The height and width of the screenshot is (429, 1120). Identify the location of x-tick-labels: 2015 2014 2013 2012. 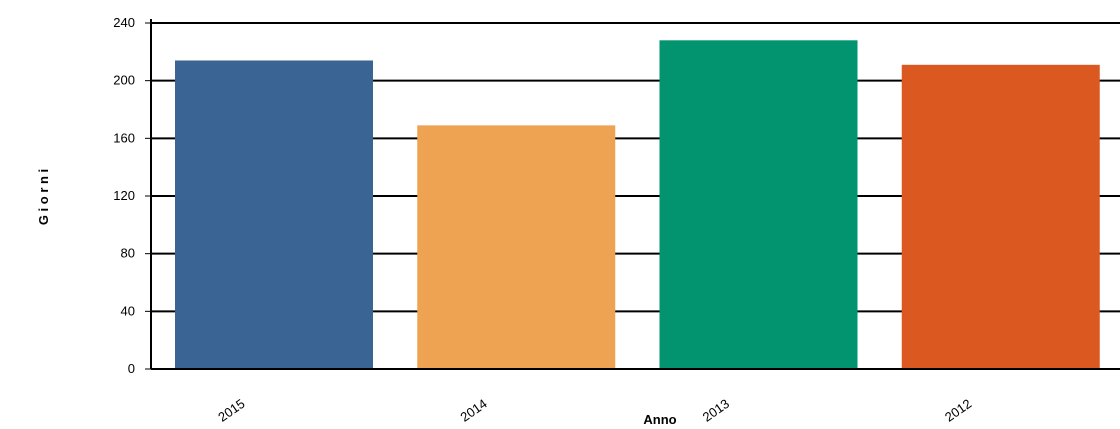
(594, 410).